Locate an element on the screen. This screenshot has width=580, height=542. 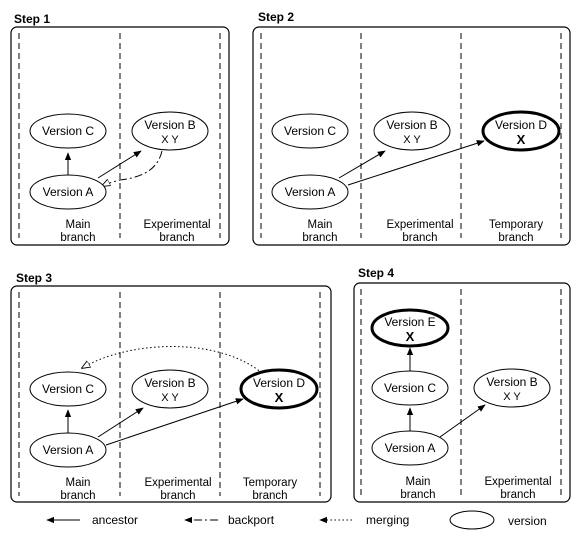
legend-backport: backport is located at coordinates (229, 520).